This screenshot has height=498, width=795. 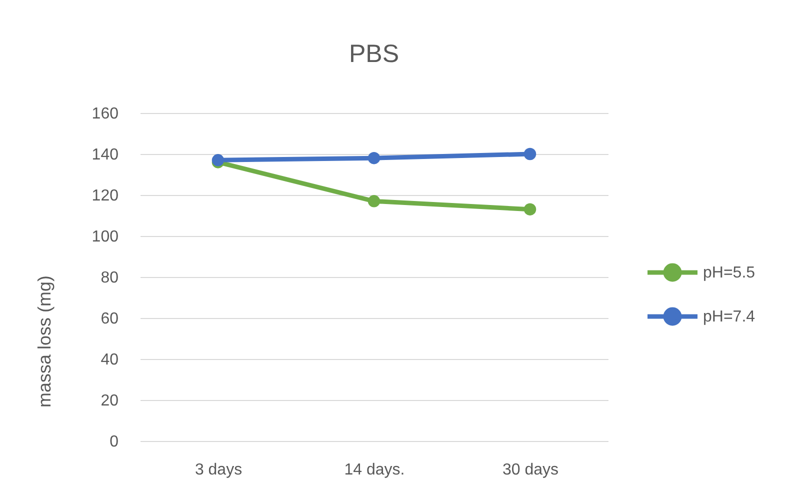 I want to click on x-tick-label: 30 days, so click(x=530, y=470).